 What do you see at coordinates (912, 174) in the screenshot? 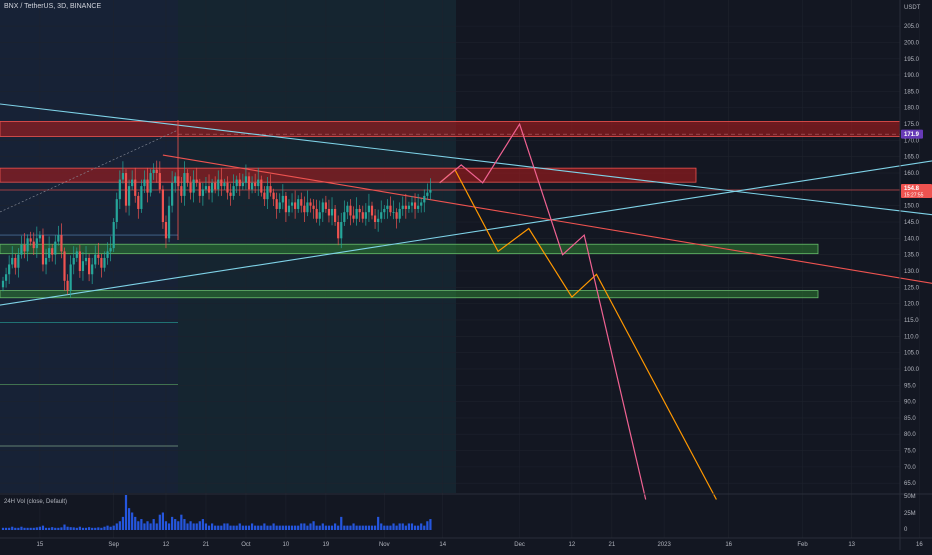
I see `price-tick-9: 160.0` at bounding box center [912, 174].